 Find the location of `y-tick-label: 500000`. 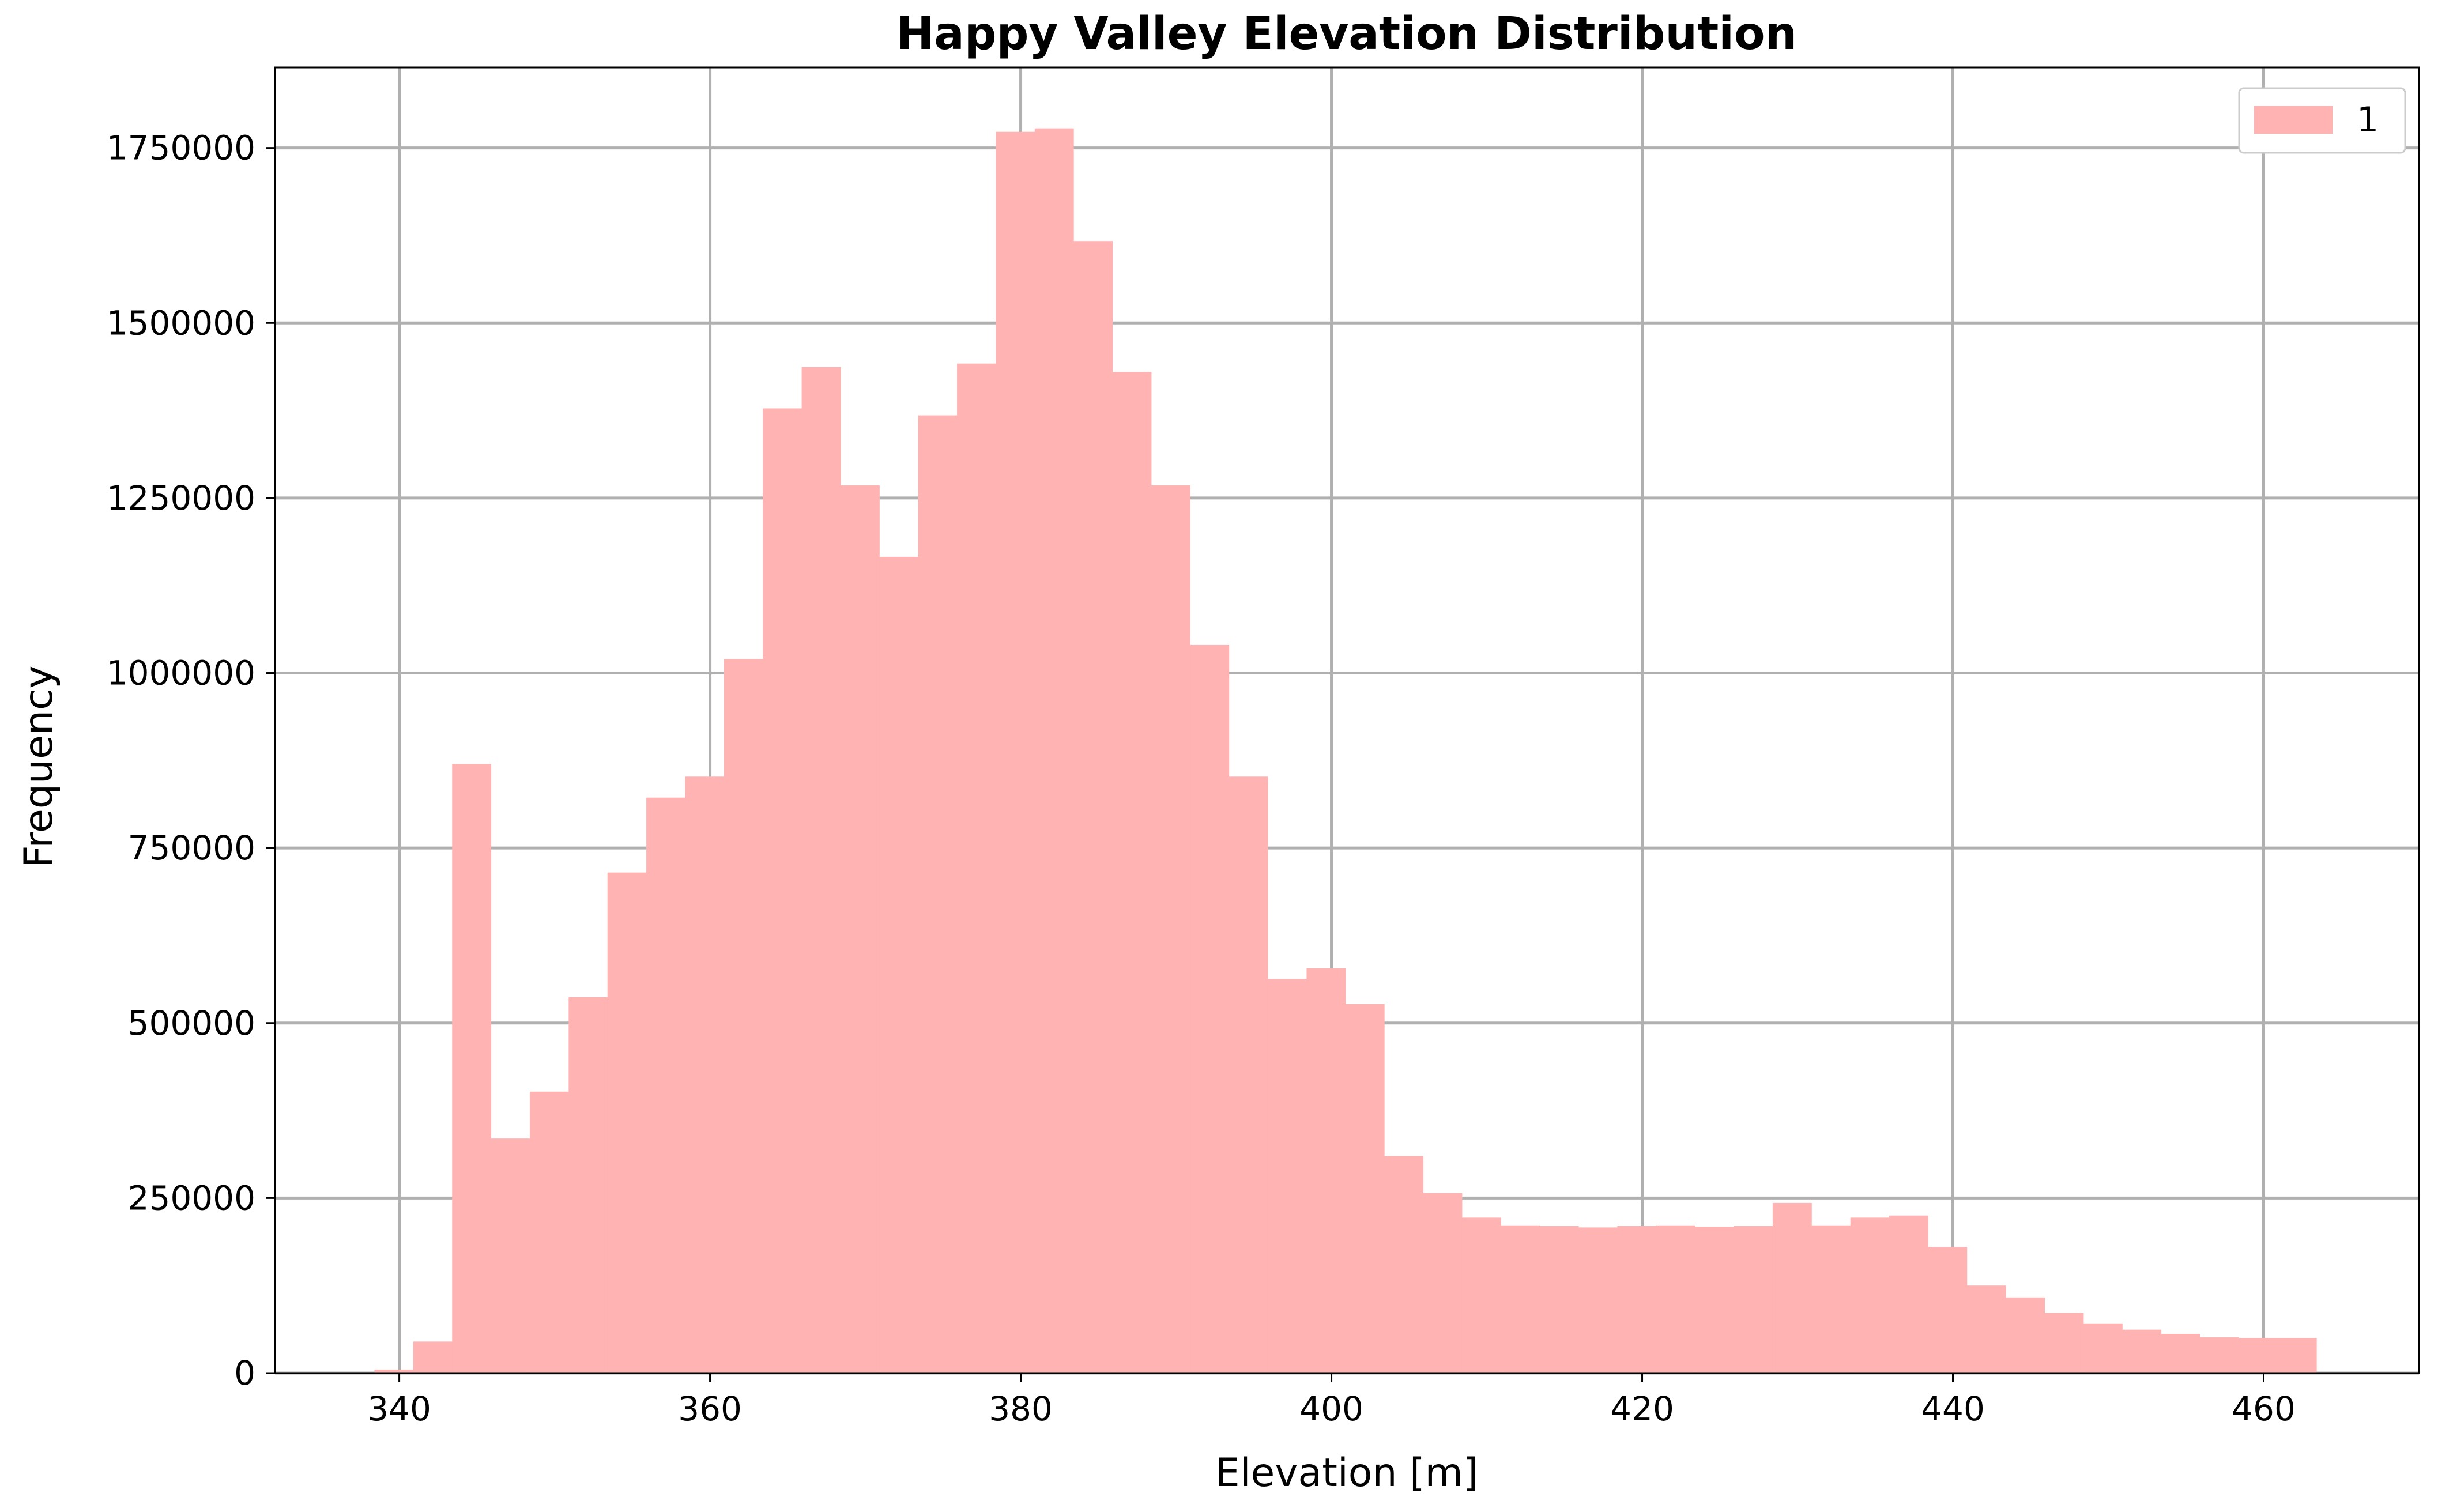

y-tick-label: 500000 is located at coordinates (191, 1023).